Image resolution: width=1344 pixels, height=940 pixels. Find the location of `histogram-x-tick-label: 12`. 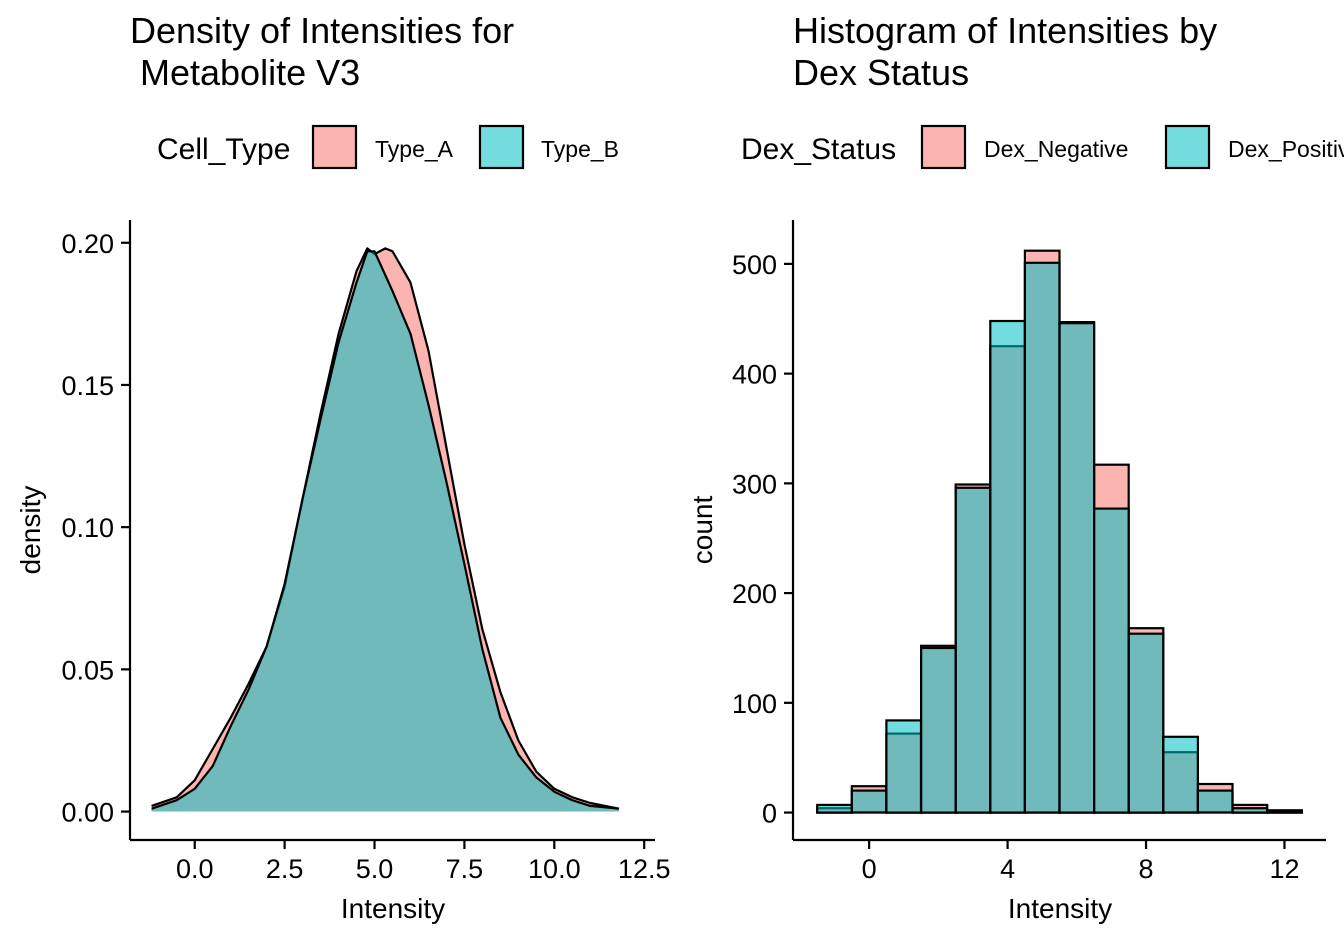

histogram-x-tick-label: 12 is located at coordinates (1284, 869).